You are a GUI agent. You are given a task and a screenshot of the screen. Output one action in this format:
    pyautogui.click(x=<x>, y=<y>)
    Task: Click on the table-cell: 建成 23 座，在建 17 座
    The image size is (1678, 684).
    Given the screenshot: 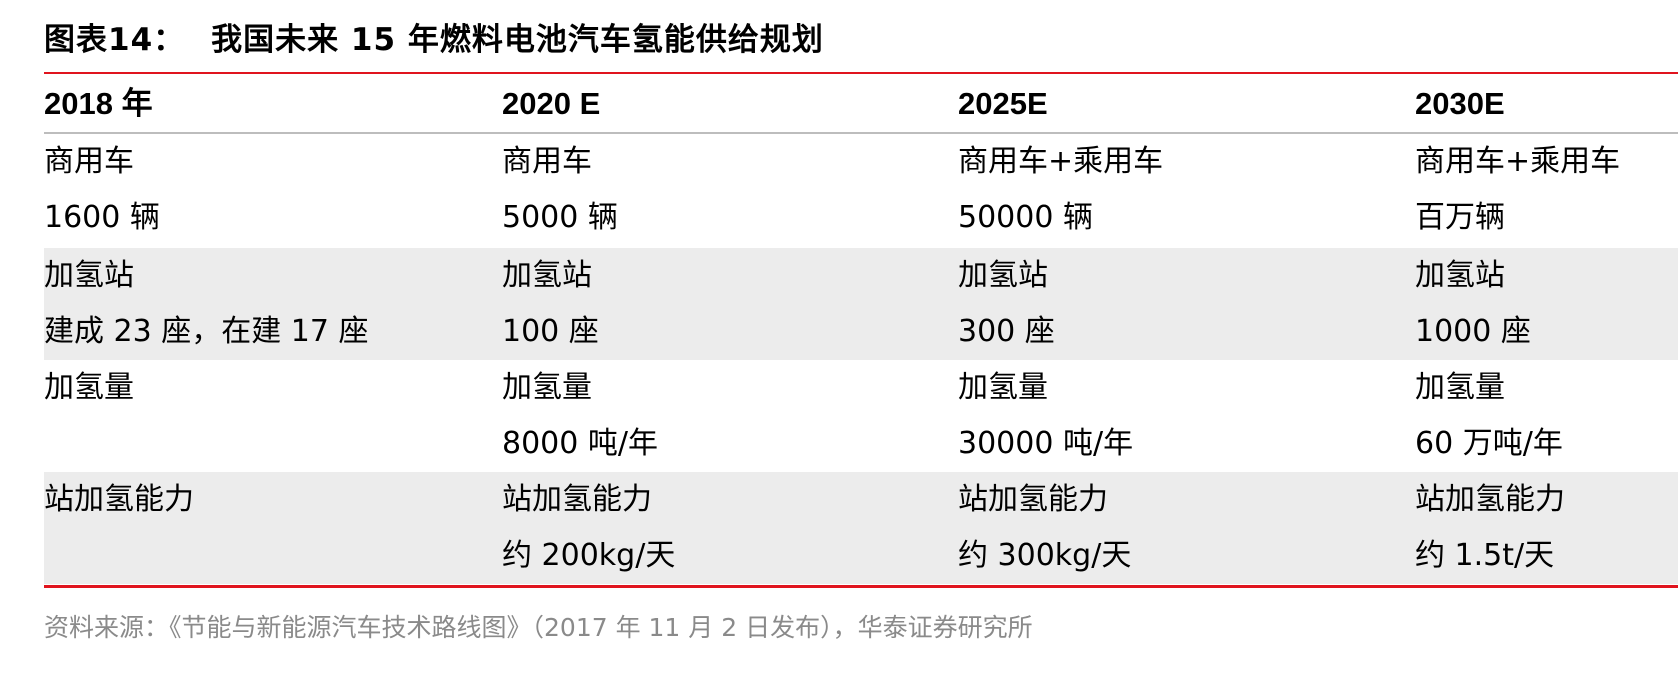 What is the action you would take?
    pyautogui.click(x=206, y=331)
    